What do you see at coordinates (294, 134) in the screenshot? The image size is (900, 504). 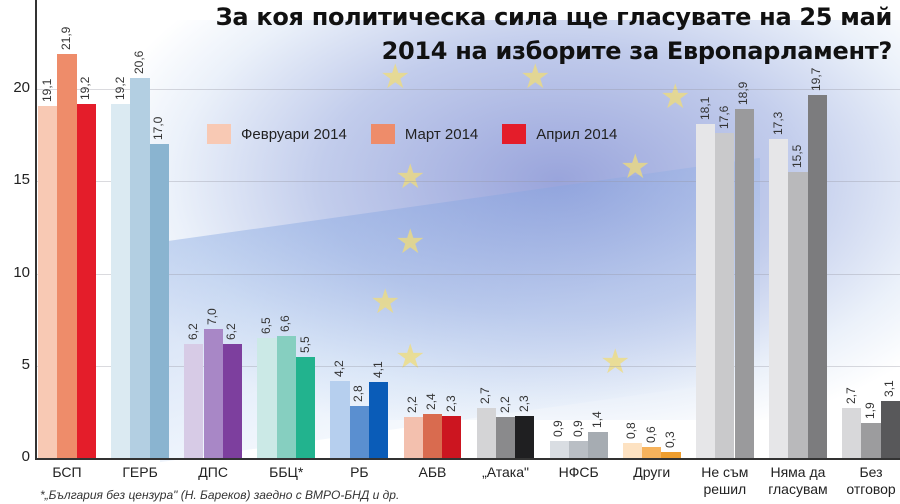 I see `legend-label: Февруари 2014` at bounding box center [294, 134].